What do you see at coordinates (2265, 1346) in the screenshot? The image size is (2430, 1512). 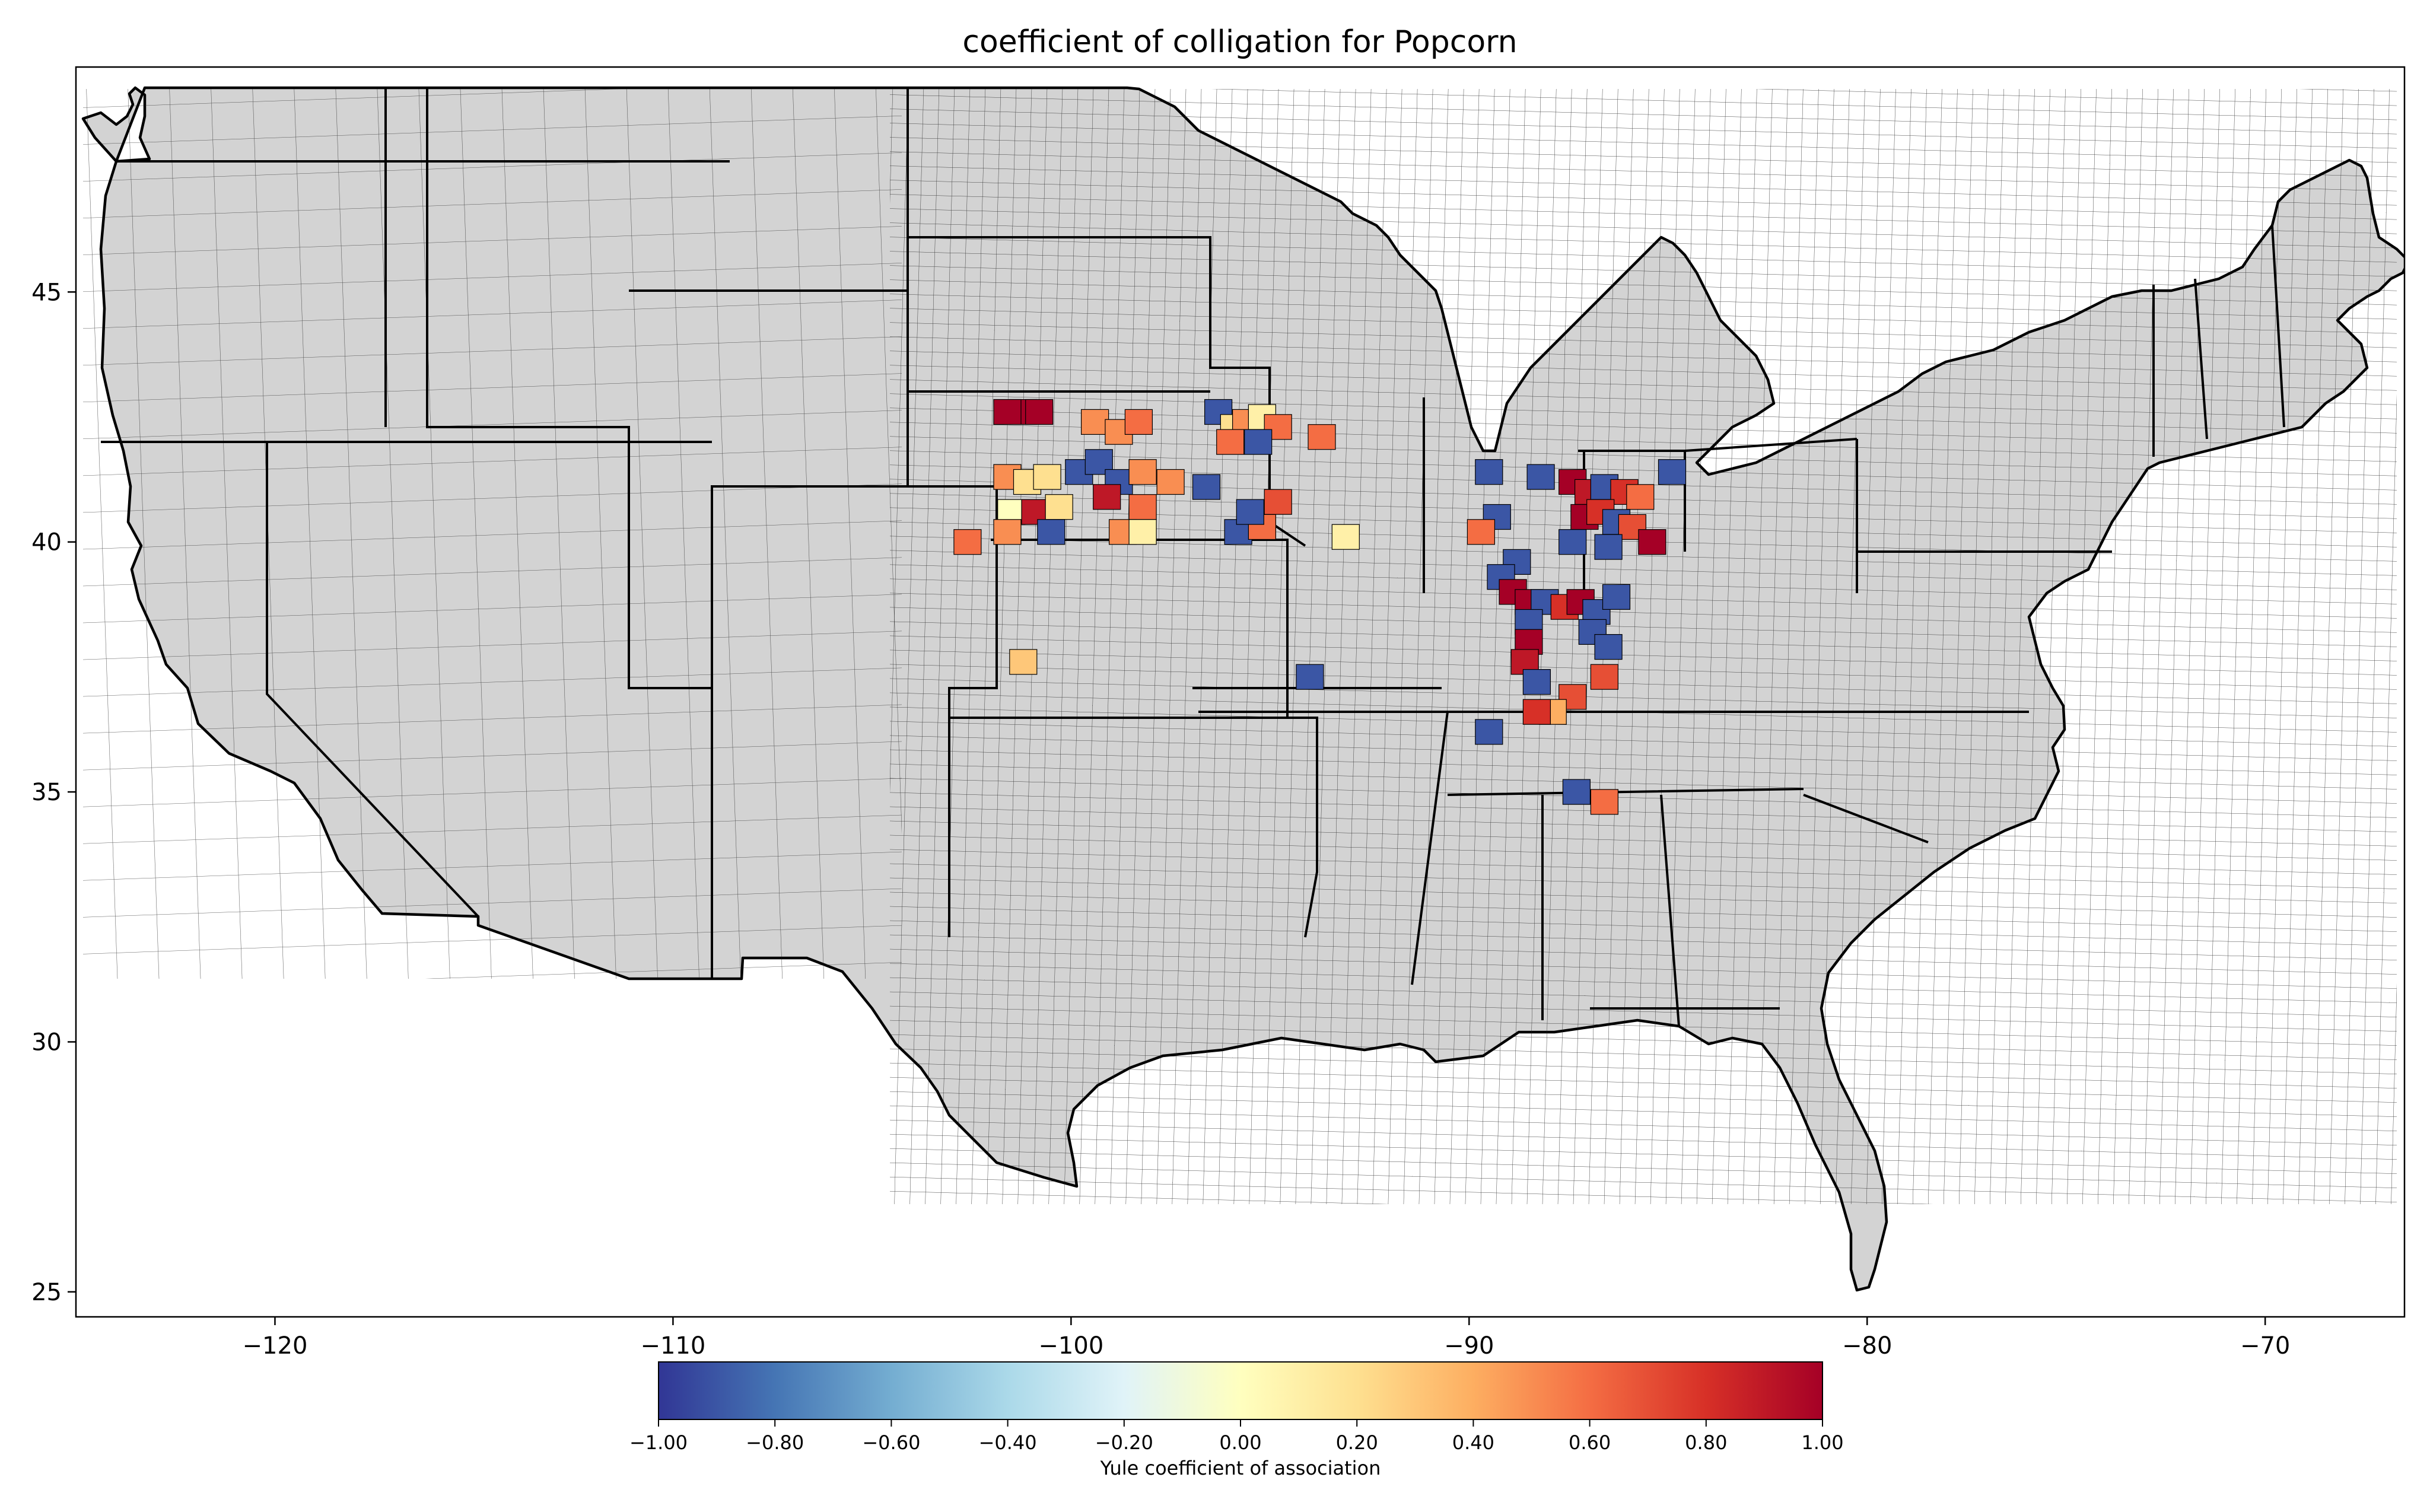 I see `x-tick-label: −70` at bounding box center [2265, 1346].